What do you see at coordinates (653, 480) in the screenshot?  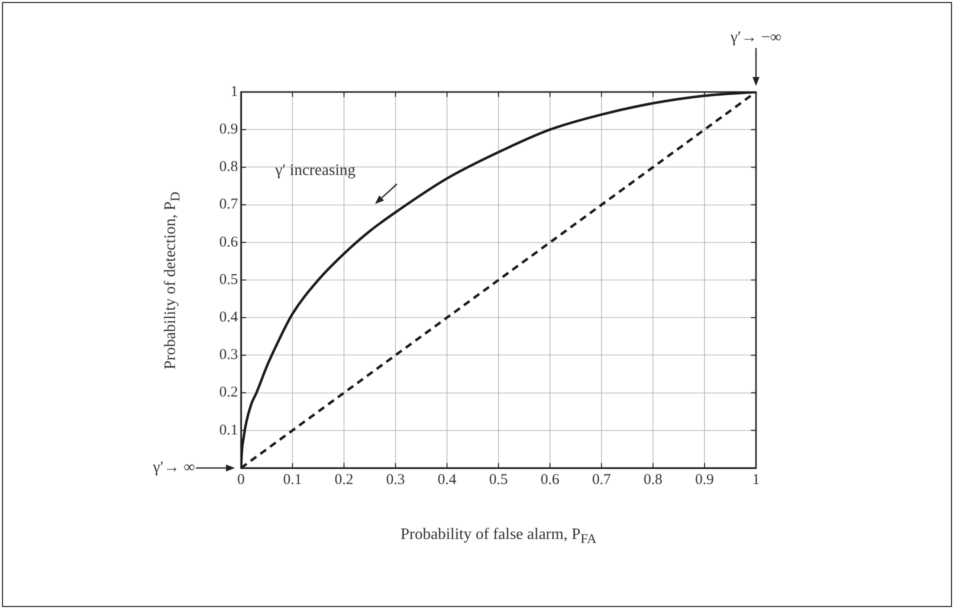 I see `x-tick-label: 0.8` at bounding box center [653, 480].